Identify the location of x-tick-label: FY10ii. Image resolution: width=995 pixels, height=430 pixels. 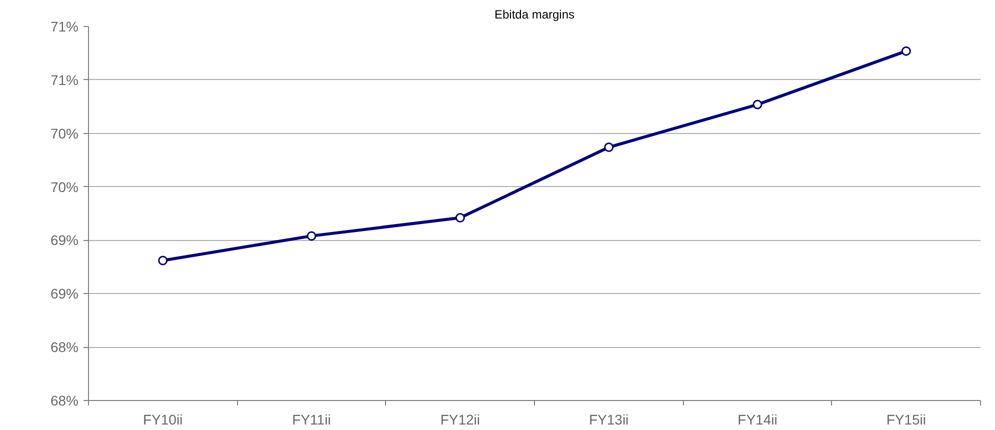
(162, 420).